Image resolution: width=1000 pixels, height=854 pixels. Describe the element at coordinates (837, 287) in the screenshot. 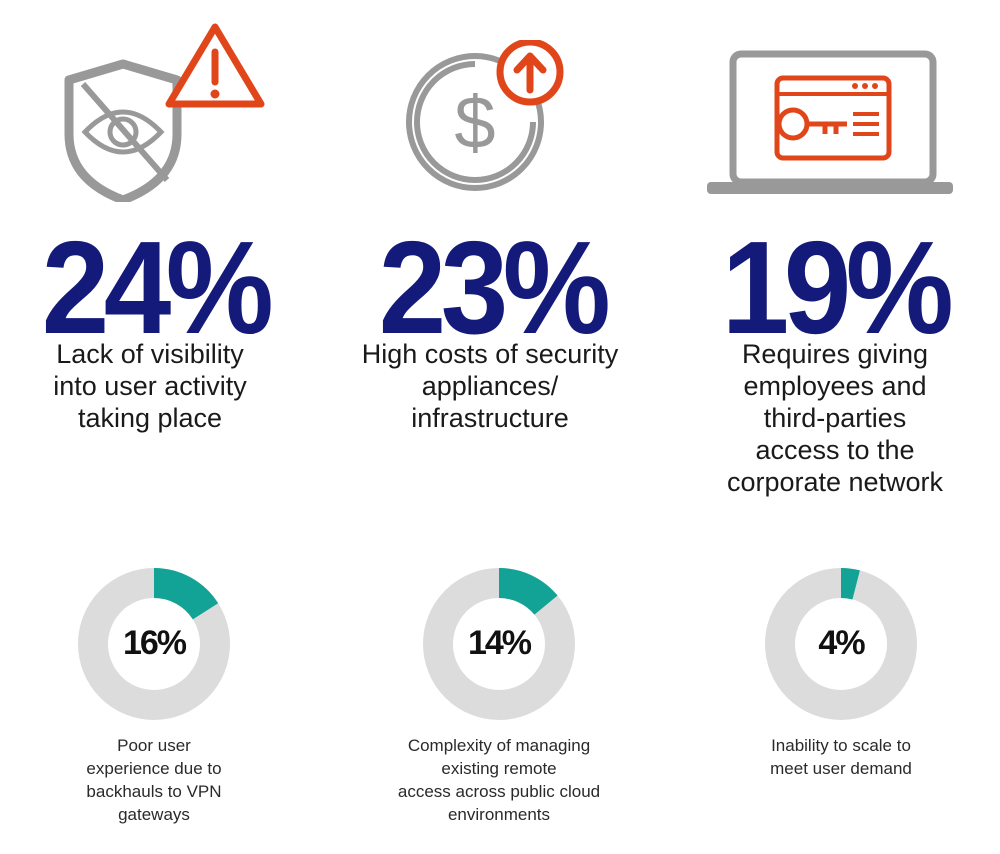

I see `stat-value-access: 19%` at that location.